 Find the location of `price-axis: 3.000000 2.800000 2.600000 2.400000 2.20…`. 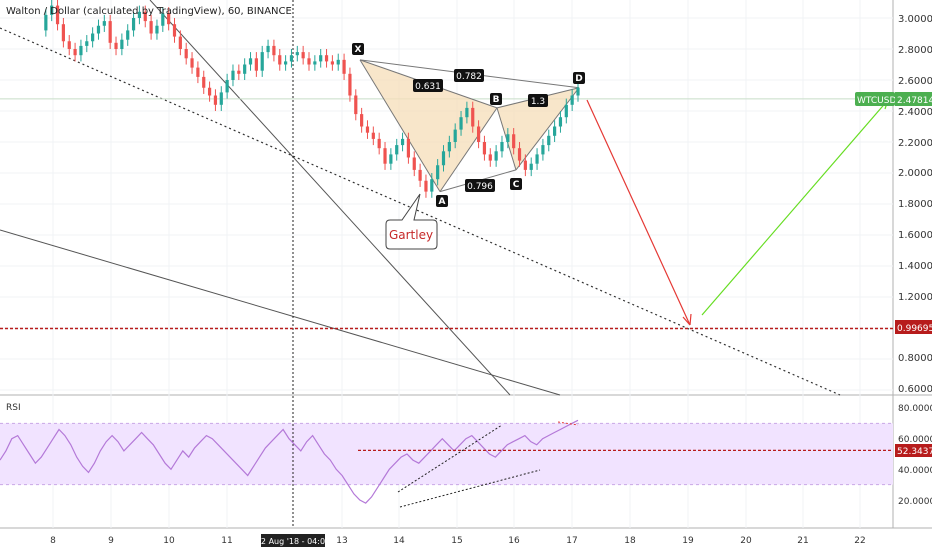

price-axis: 3.000000 2.800000 2.600000 2.400000 2.20… is located at coordinates (915, 204).